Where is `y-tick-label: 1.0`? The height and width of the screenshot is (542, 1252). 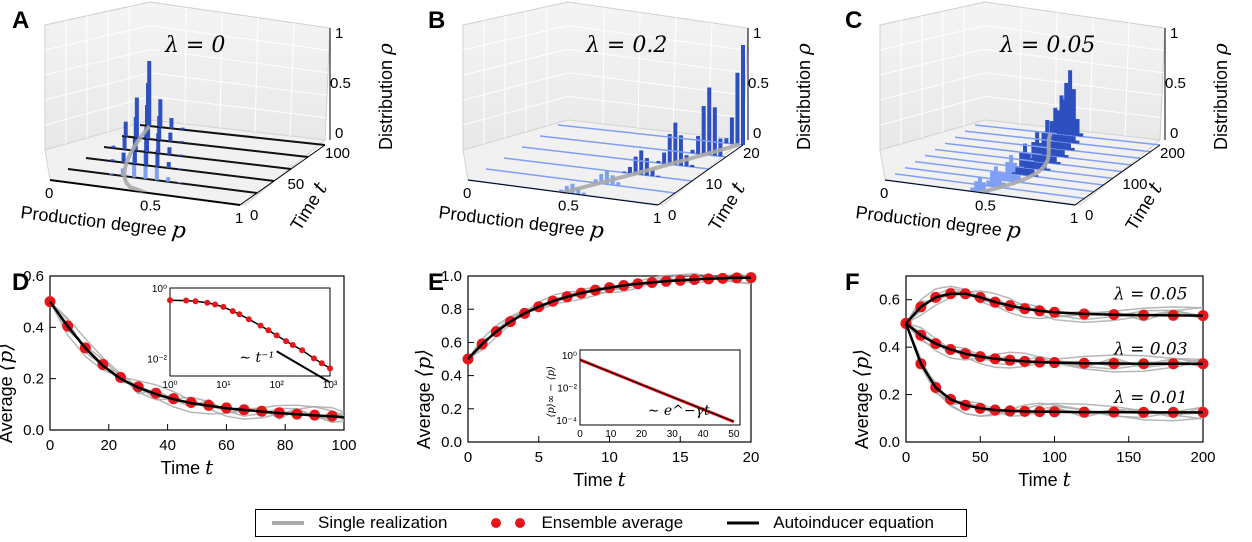 y-tick-label: 1.0 is located at coordinates (451, 276).